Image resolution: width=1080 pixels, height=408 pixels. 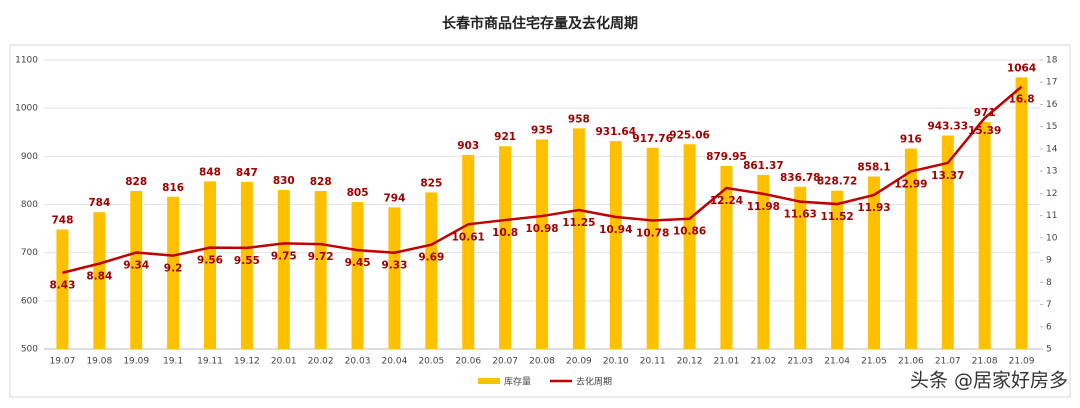 What do you see at coordinates (616, 362) in the screenshot?
I see `x-tick-label: 20.10` at bounding box center [616, 362].